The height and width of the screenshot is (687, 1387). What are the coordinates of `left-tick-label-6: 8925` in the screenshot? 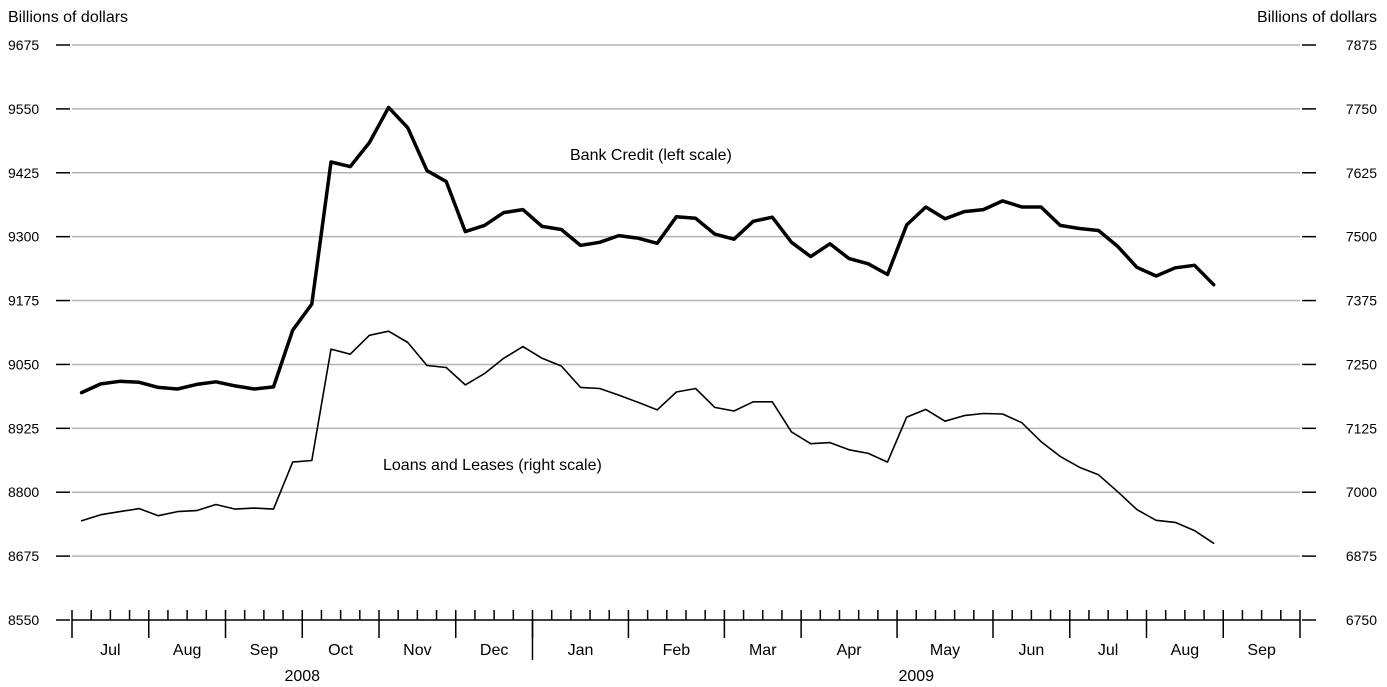 It's located at (23, 428).